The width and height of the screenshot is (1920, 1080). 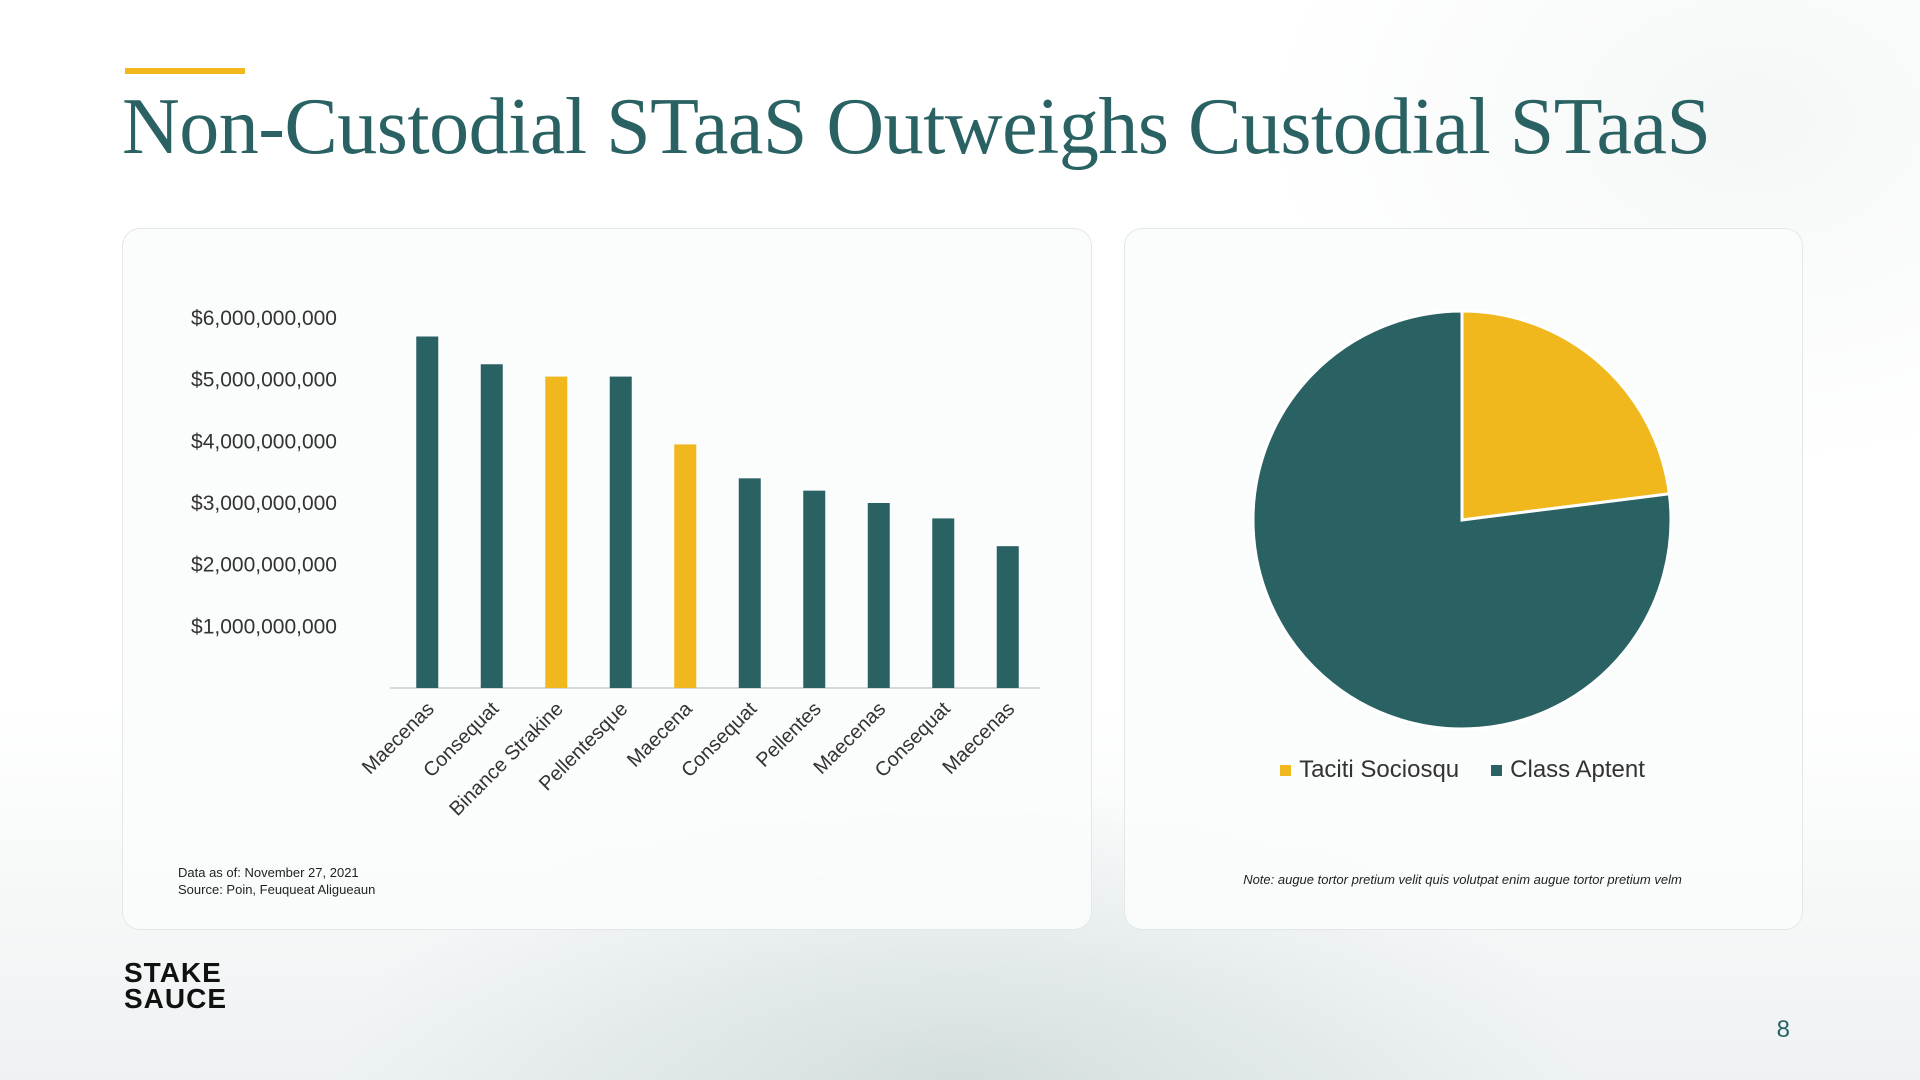 I want to click on title-accent-bar, so click(x=185, y=71).